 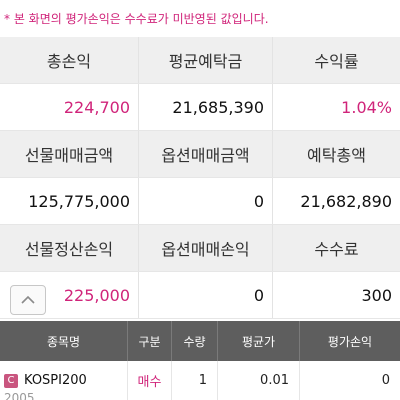 I want to click on positions-header: 종목명 구분 수량 평균가 평가손익, so click(x=200, y=341).